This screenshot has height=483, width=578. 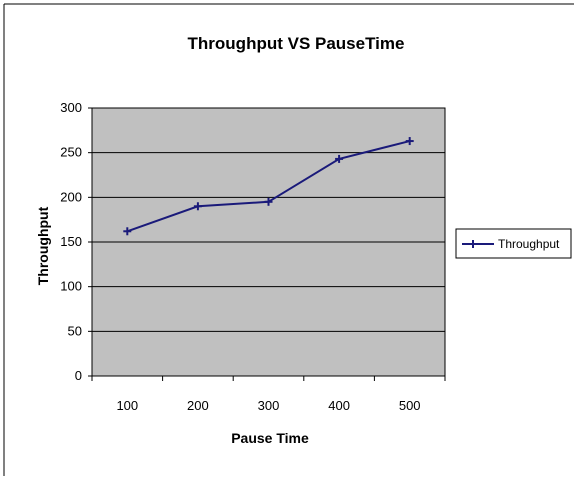 What do you see at coordinates (71, 241) in the screenshot?
I see `y-tick-label: 150` at bounding box center [71, 241].